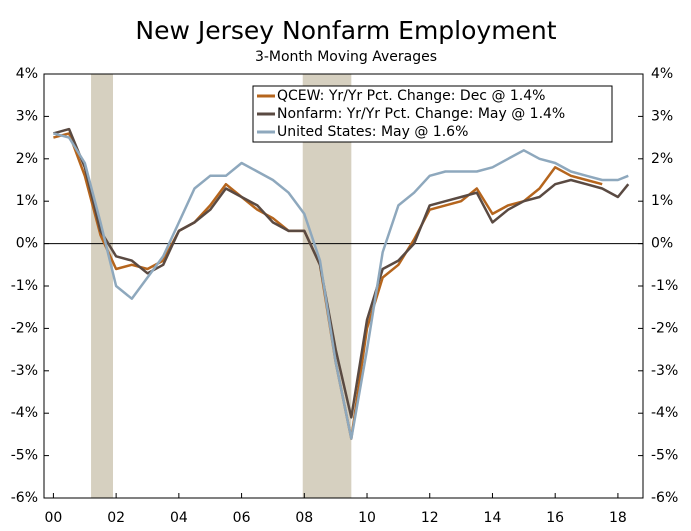 The width and height of the screenshot is (691, 531). Describe the element at coordinates (27, 244) in the screenshot. I see `y-tick-label: 0%` at that location.